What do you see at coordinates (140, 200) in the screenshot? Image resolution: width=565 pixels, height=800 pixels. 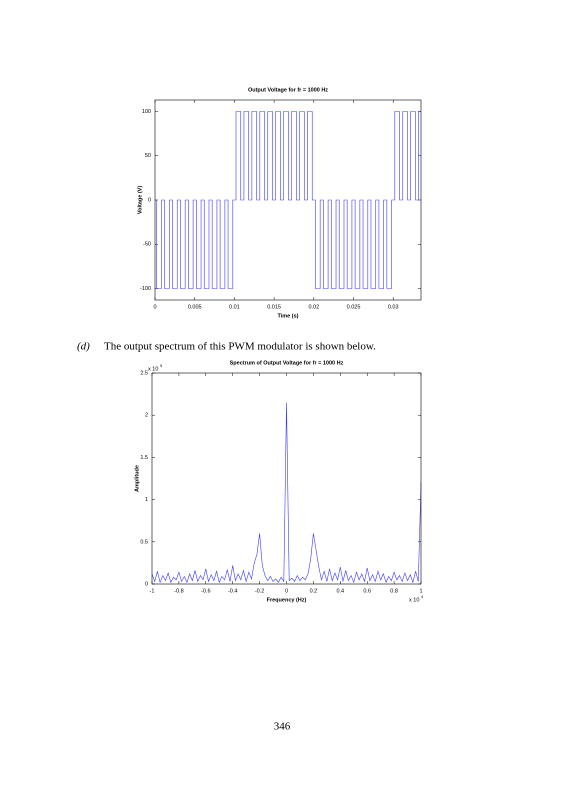 I see `y-axis-label: Voltage (V)` at bounding box center [140, 200].